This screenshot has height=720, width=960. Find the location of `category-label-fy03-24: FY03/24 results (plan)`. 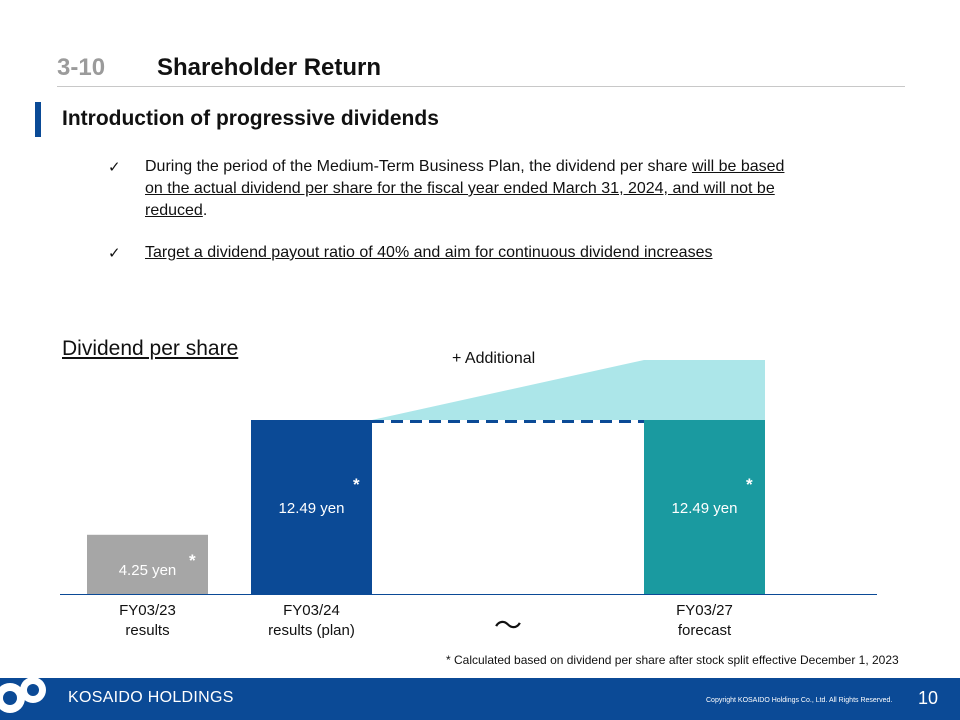

category-label-fy03-24: FY03/24 results (plan) is located at coordinates (311, 620).